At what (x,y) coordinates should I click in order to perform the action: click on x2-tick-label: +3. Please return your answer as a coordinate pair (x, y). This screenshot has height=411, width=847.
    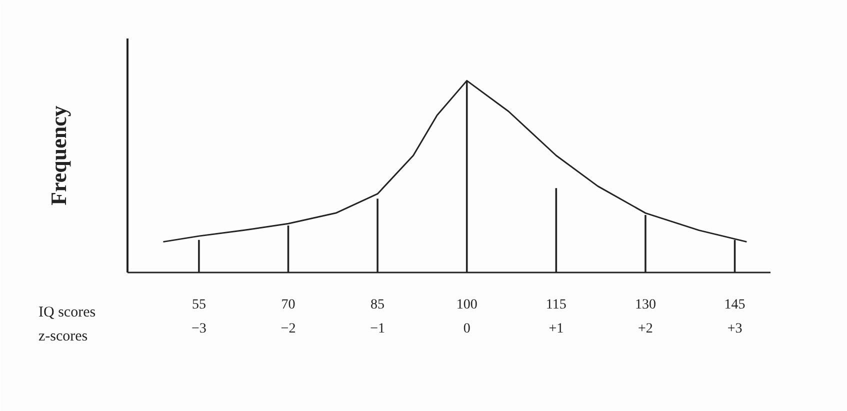
    Looking at the image, I should click on (734, 329).